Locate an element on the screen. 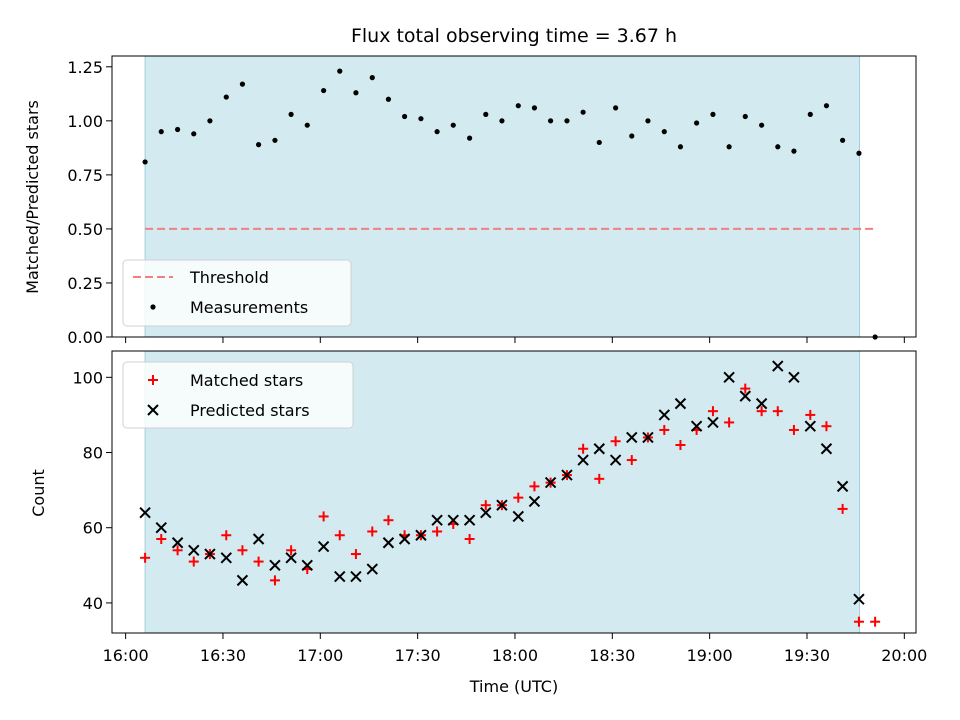 The width and height of the screenshot is (960, 720). x-tick-label: 20:00 is located at coordinates (904, 655).